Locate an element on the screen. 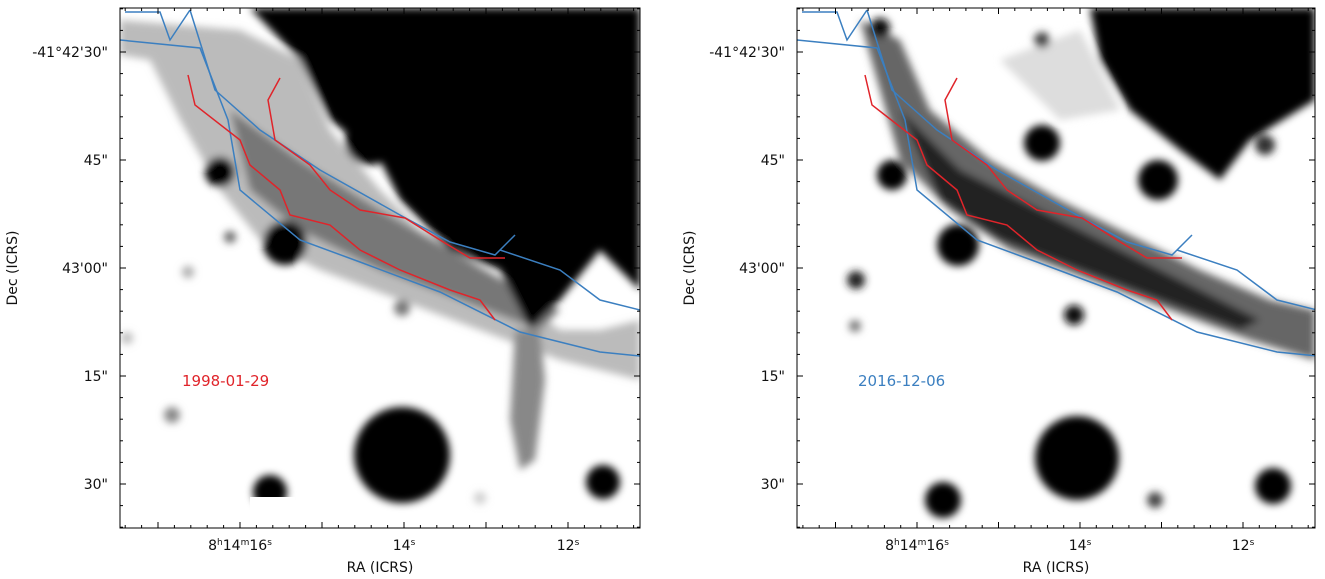 The image size is (1325, 579). epoch-annotation: 2016-12-06 is located at coordinates (901, 381).